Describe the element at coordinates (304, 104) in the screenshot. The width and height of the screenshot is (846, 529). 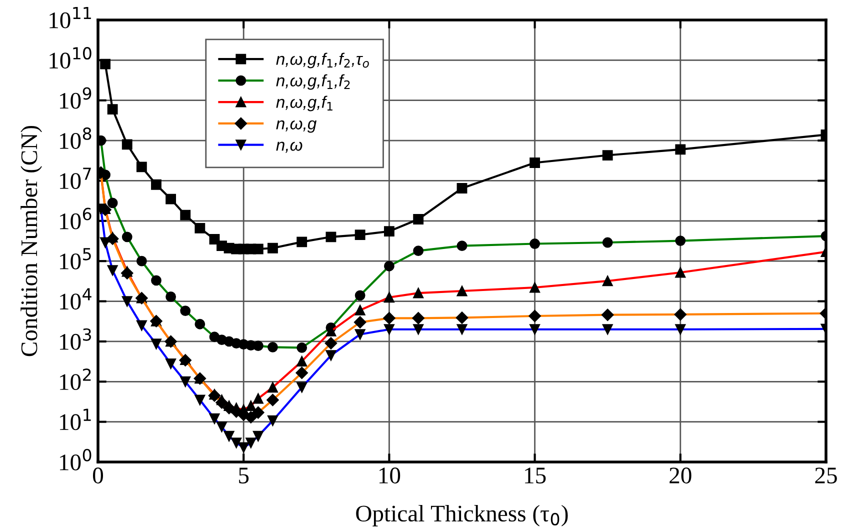
I see `legend-label: n,ω,g,f$_{1}$` at that location.